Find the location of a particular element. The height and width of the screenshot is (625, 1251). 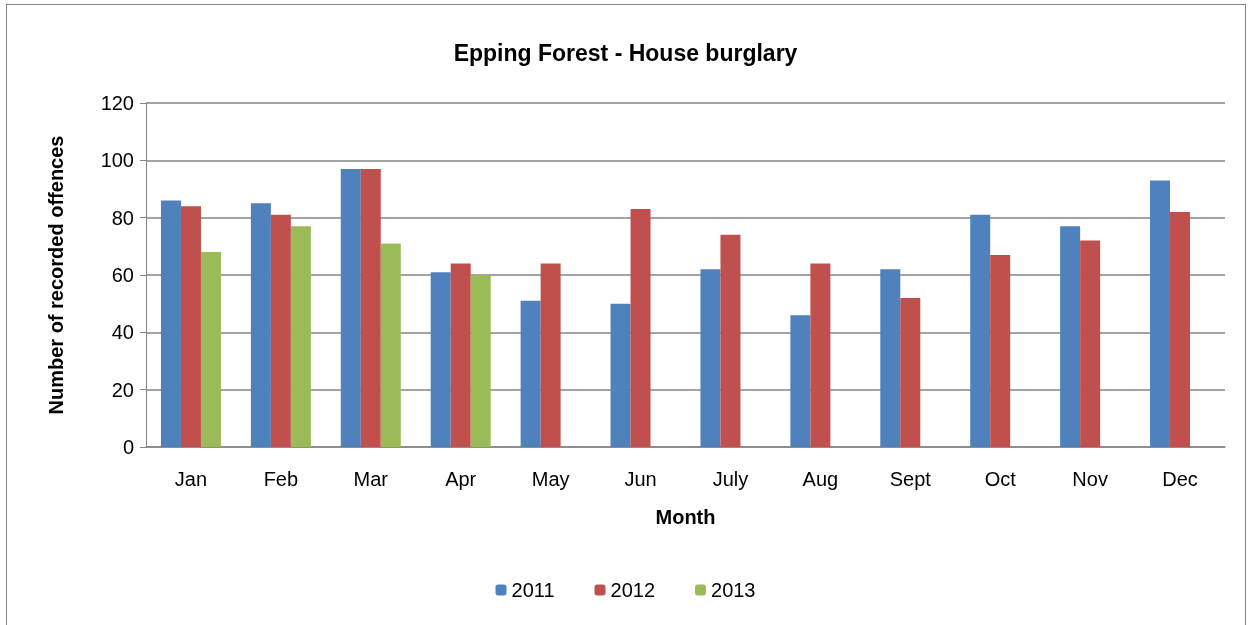

x-tick-label: Feb is located at coordinates (281, 479).